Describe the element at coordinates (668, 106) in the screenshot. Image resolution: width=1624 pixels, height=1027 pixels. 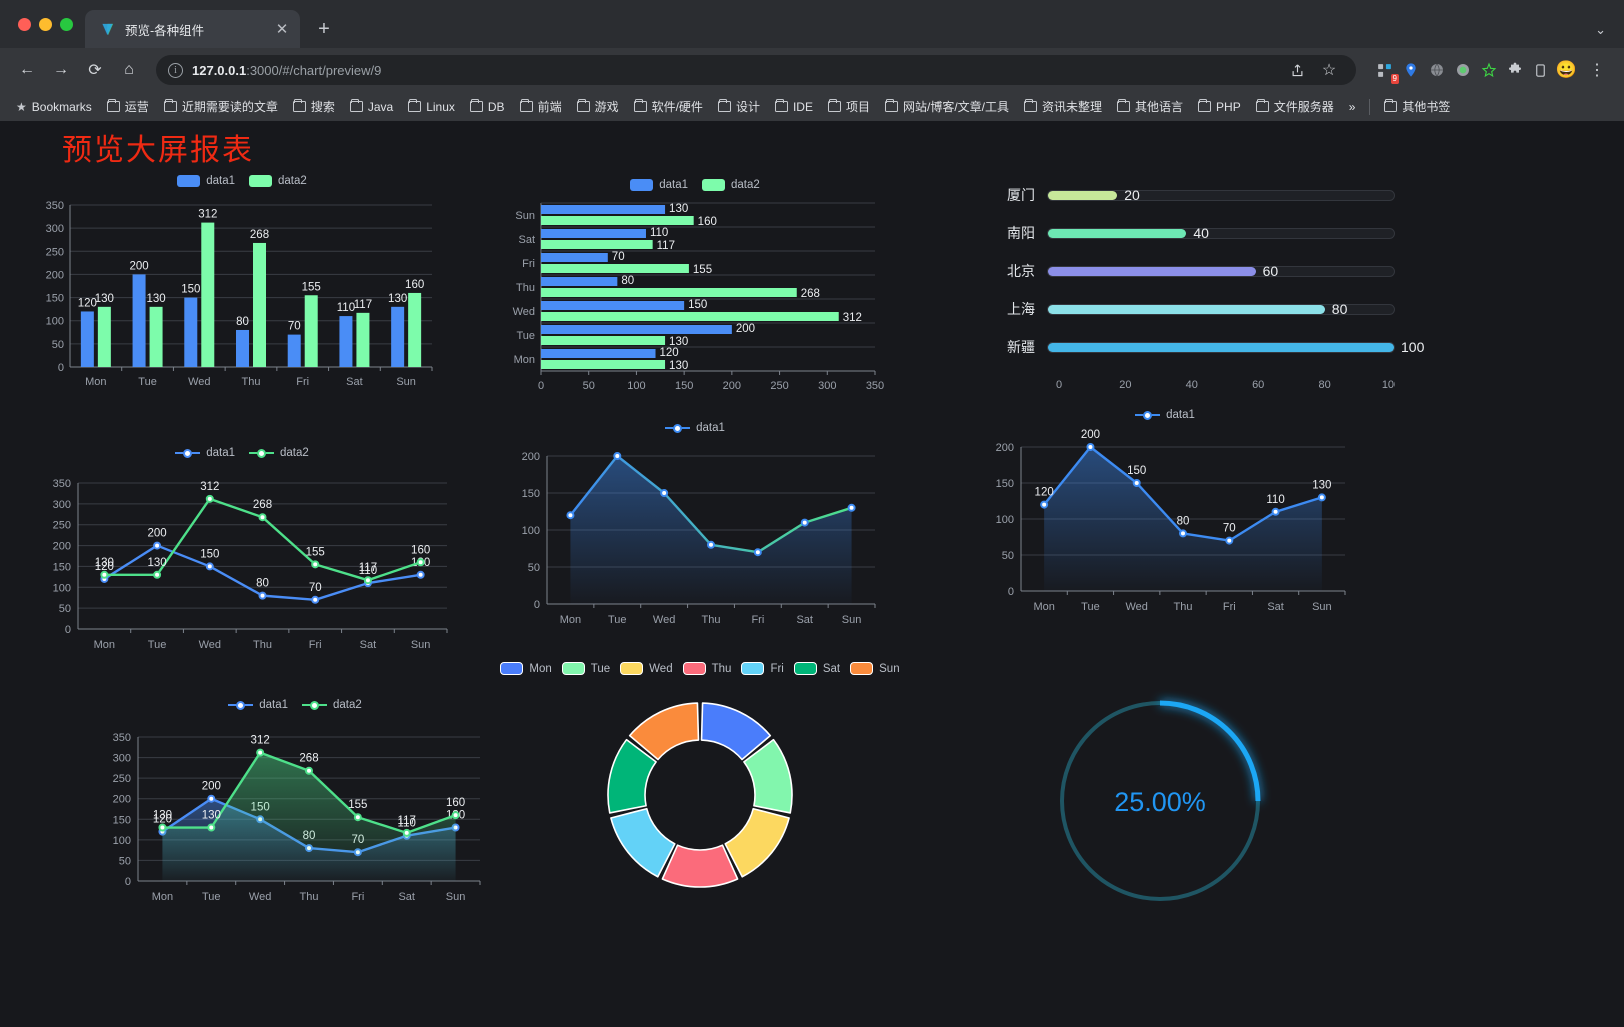
I see `bookmark-folder: 软件/硬件` at that location.